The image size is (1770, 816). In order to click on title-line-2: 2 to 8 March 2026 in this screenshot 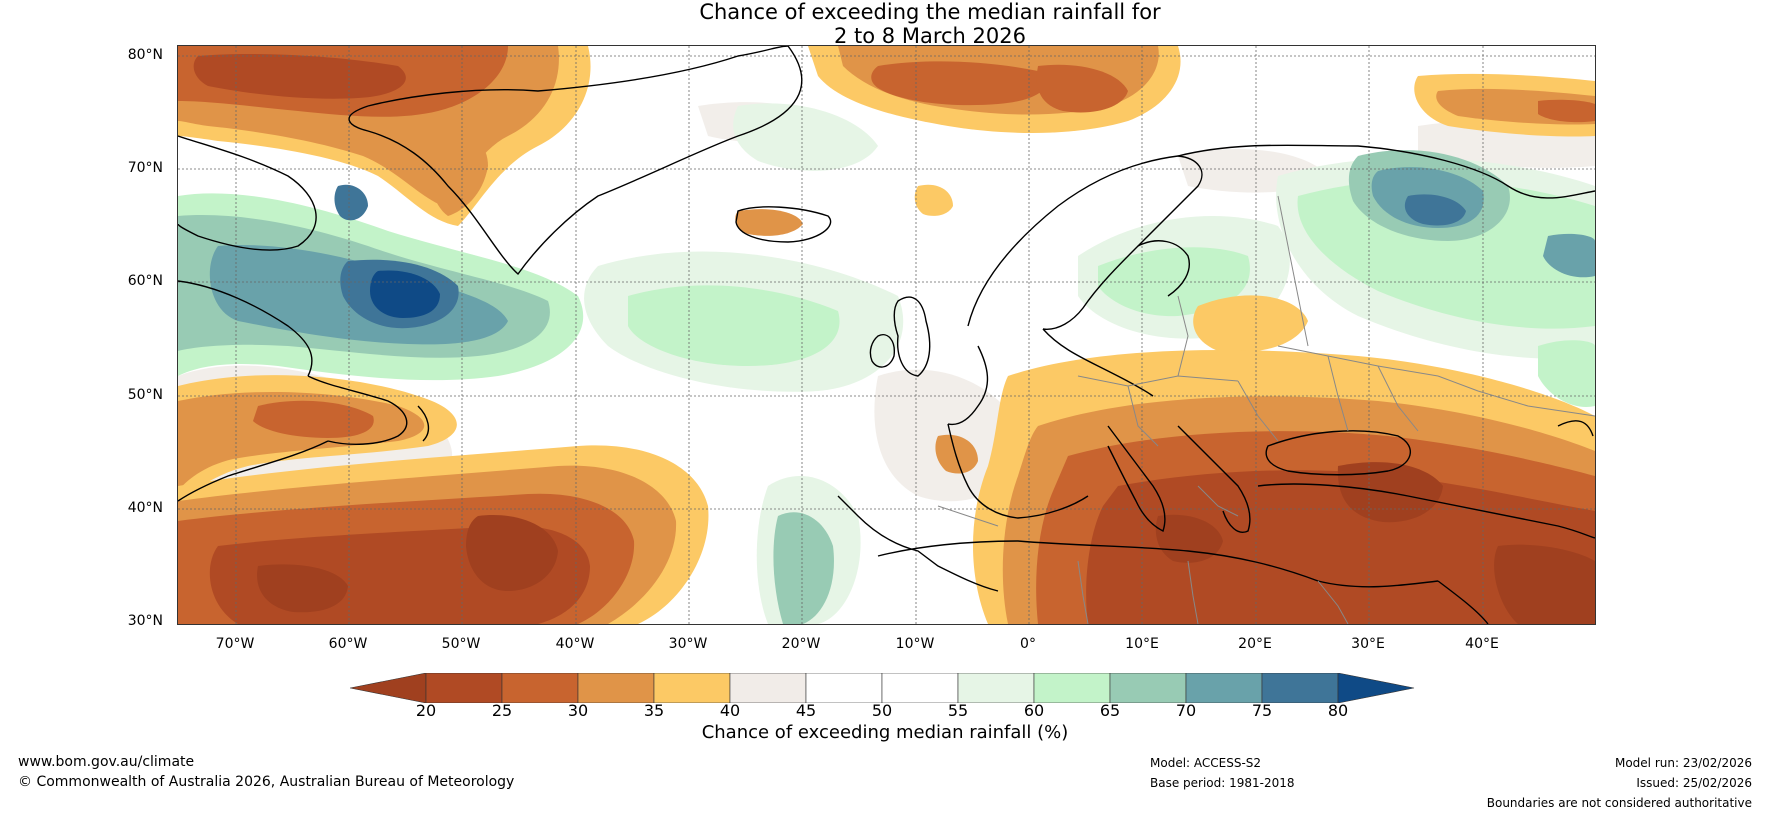, I will do `click(930, 36)`.